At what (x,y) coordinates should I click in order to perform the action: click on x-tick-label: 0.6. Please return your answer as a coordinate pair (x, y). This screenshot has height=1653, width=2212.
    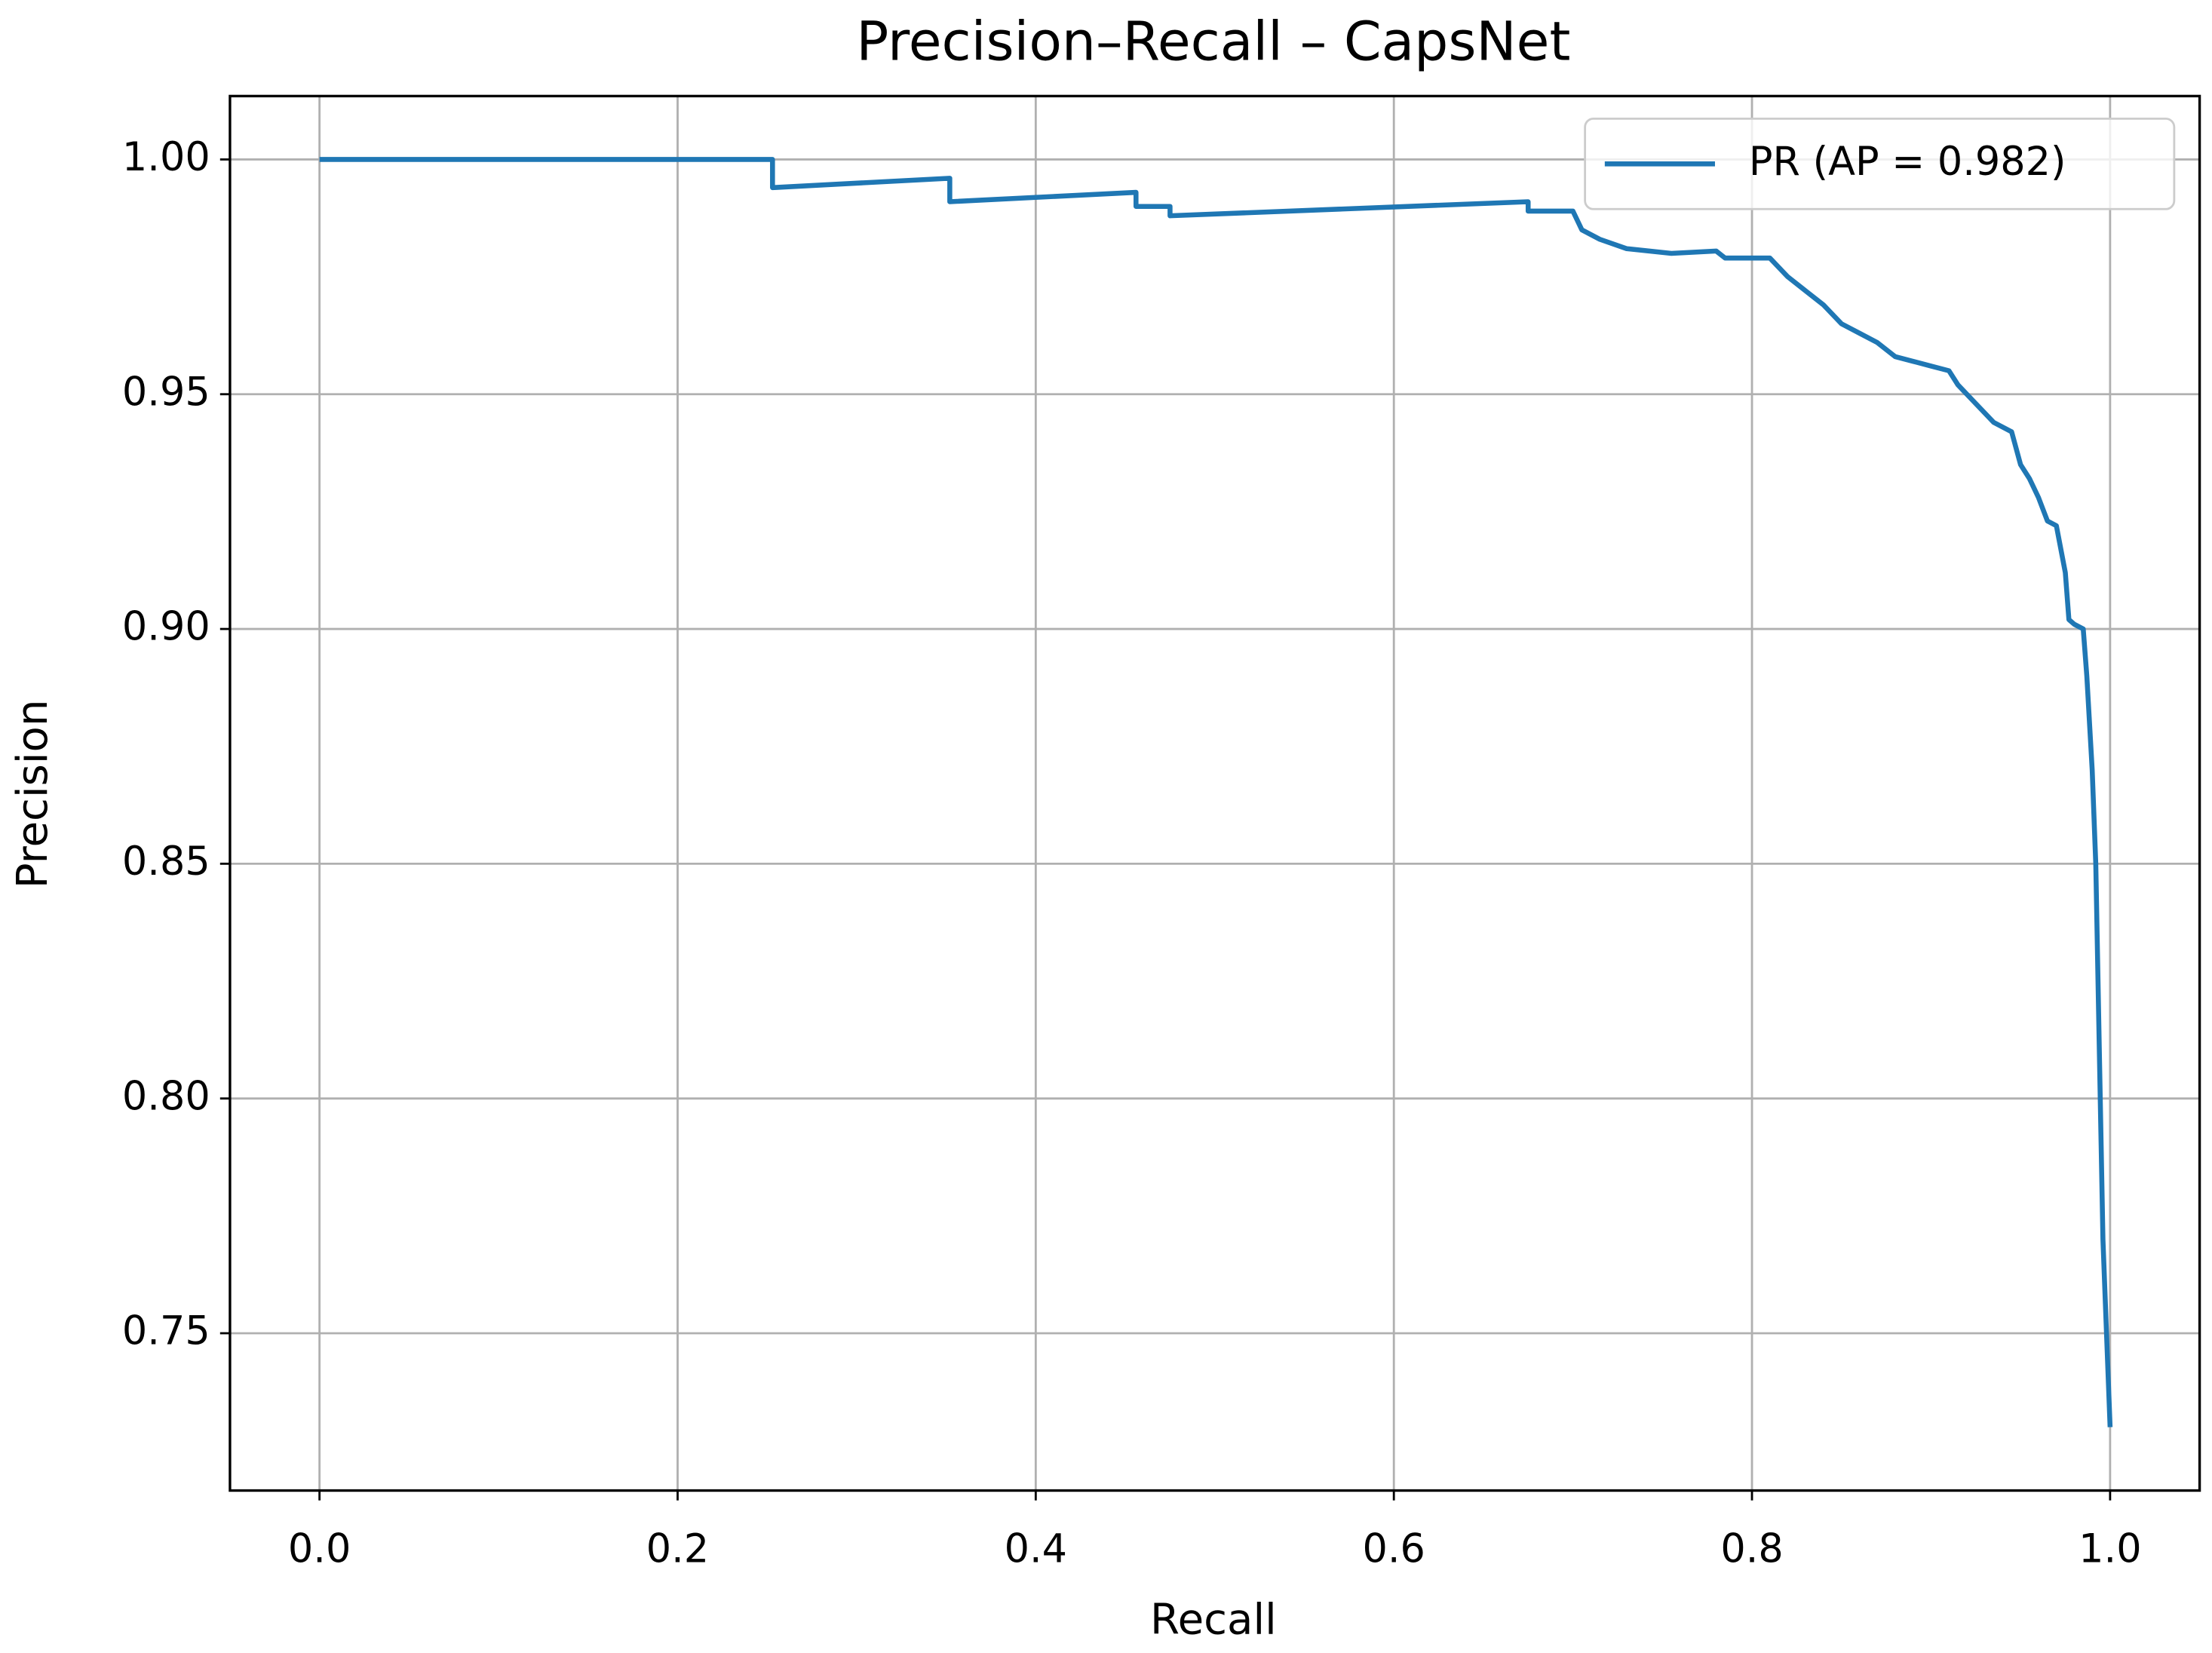
    Looking at the image, I should click on (1393, 1549).